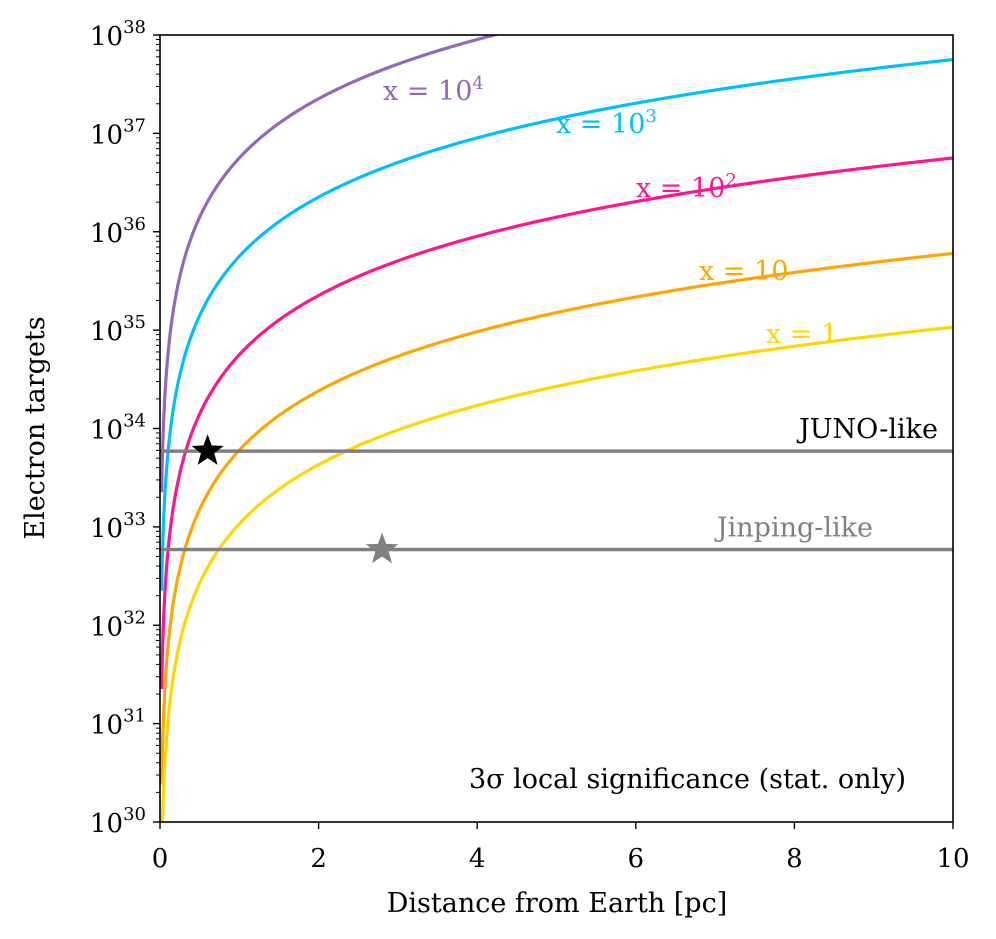  I want to click on series-labels: x = 104 x = 103 x = 102 x = 10 x = 1, so click(610, 211).